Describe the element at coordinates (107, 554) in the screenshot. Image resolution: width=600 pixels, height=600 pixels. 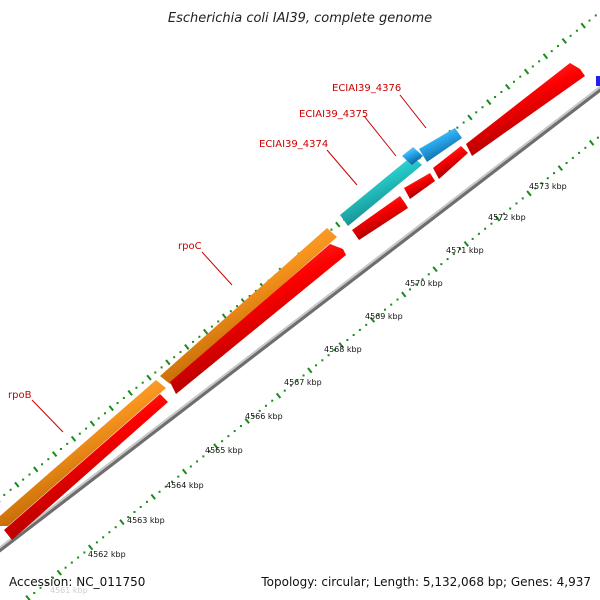
I see `tick-label: 4562 kbp` at that location.